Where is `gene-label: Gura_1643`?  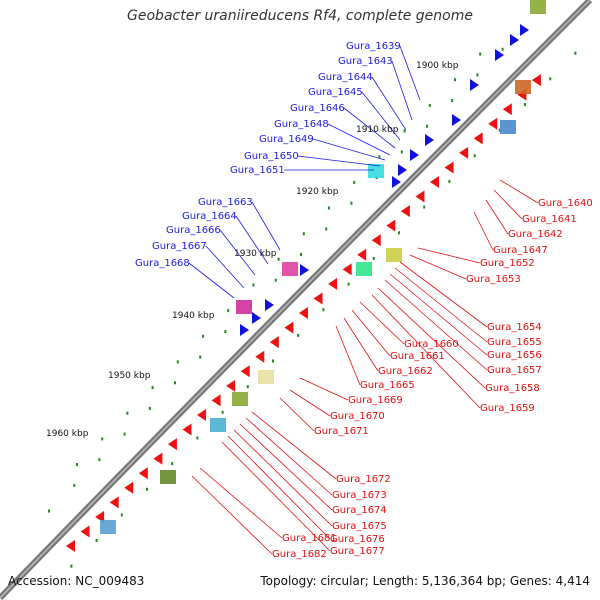
gene-label: Gura_1643 is located at coordinates (365, 61).